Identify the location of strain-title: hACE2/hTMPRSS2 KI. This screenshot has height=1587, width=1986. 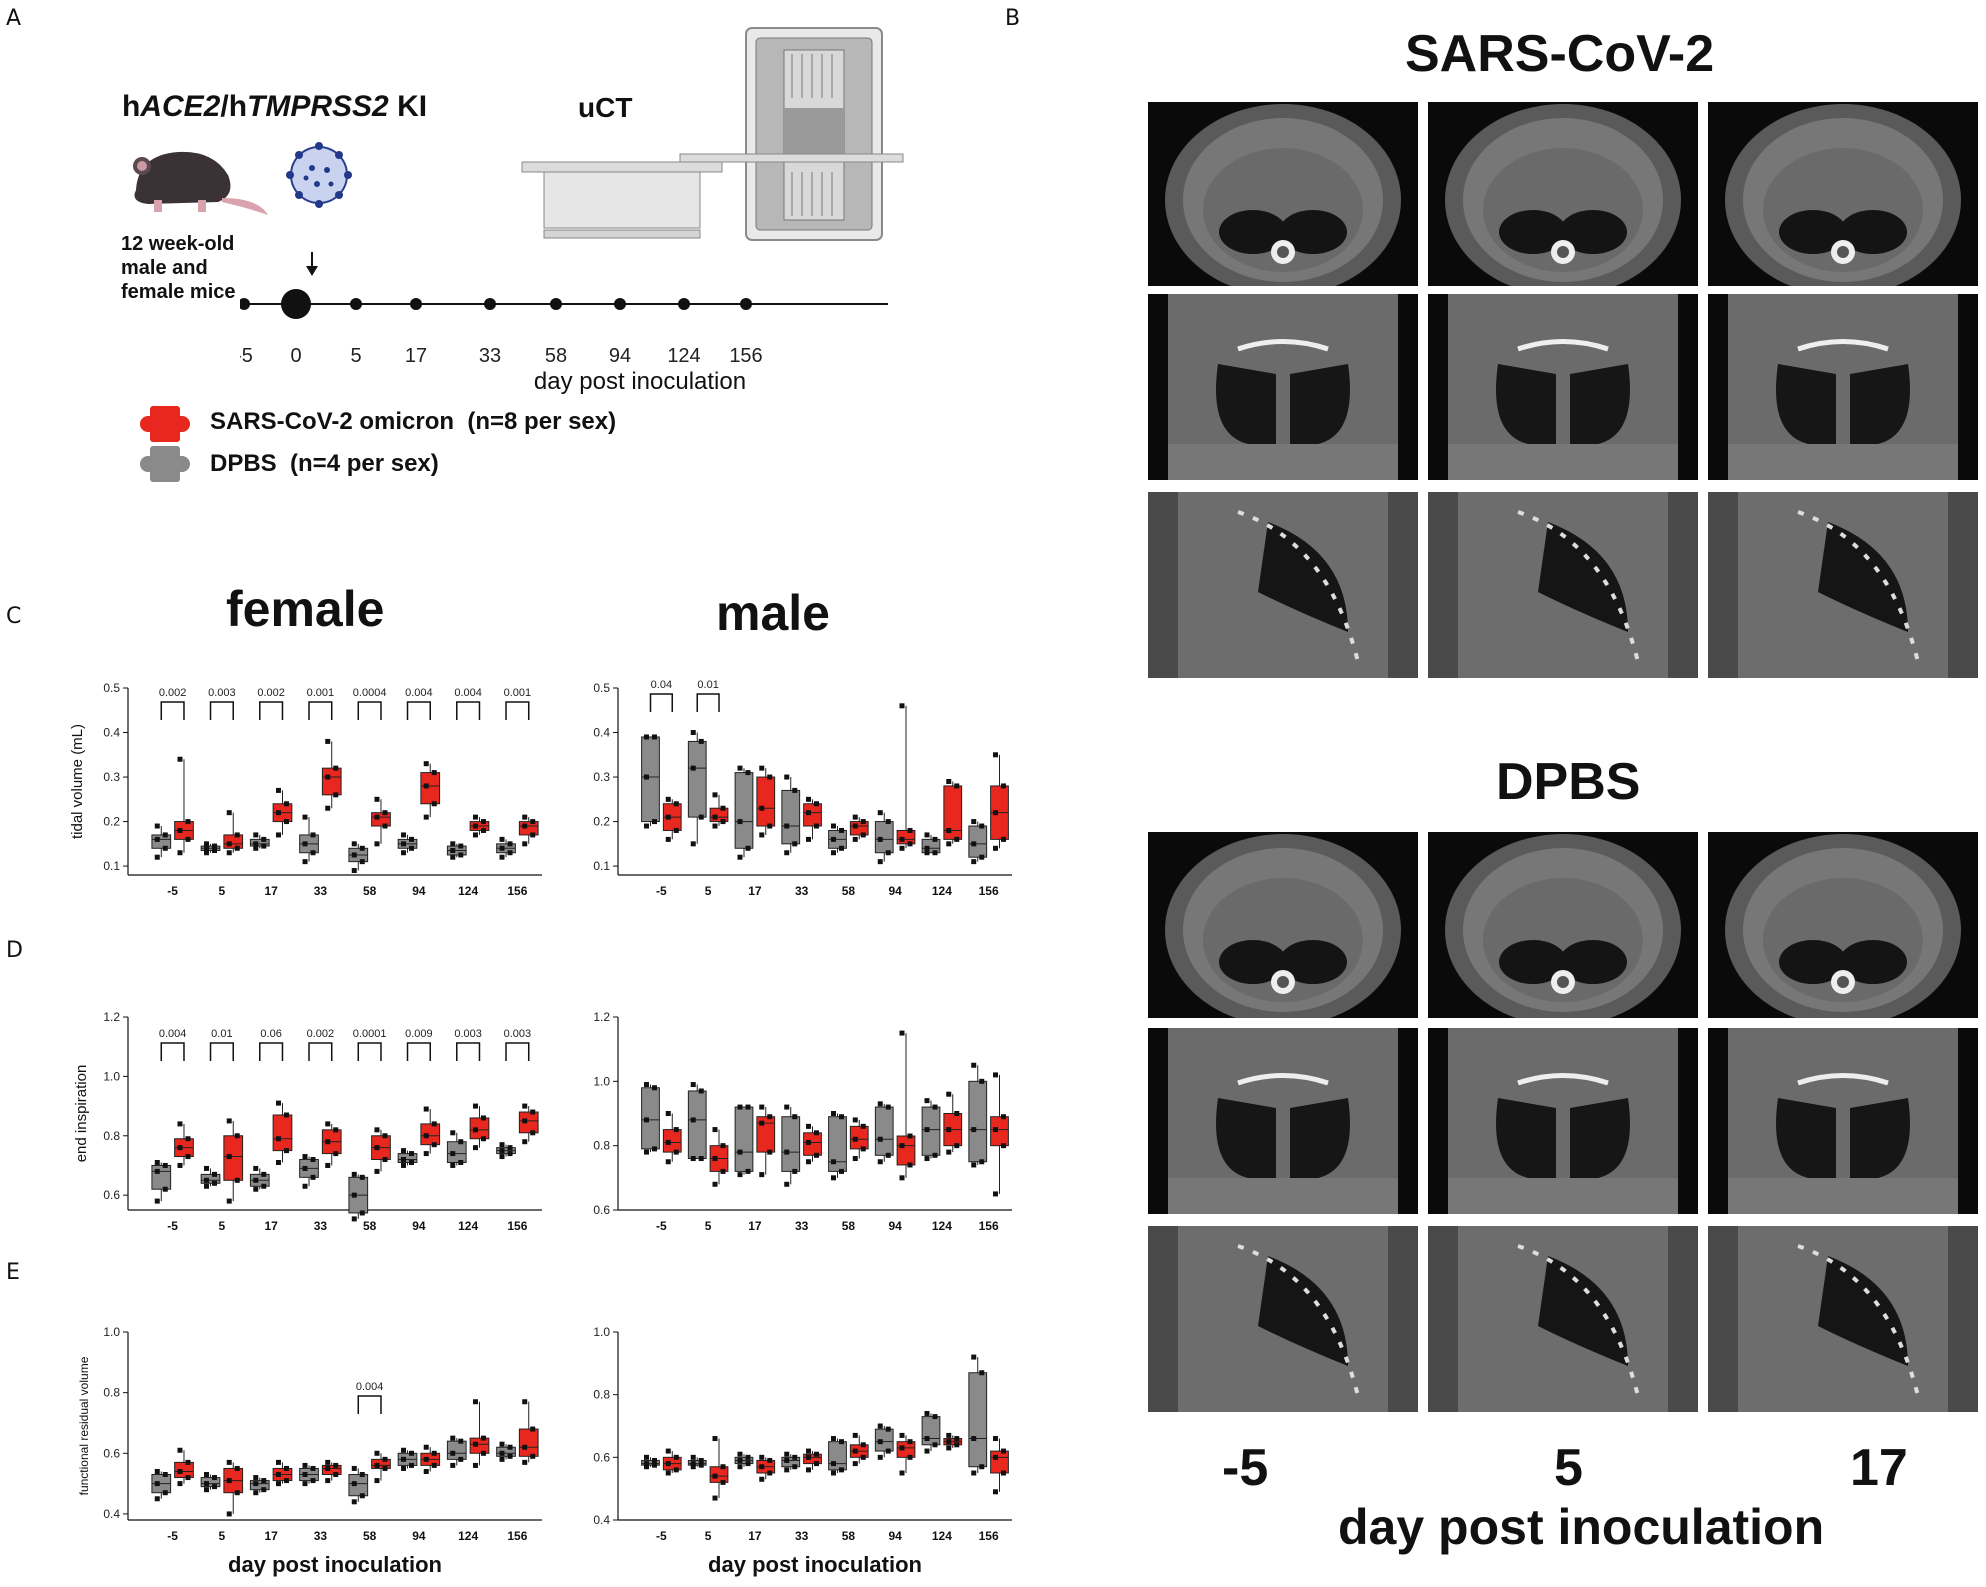
(274, 107).